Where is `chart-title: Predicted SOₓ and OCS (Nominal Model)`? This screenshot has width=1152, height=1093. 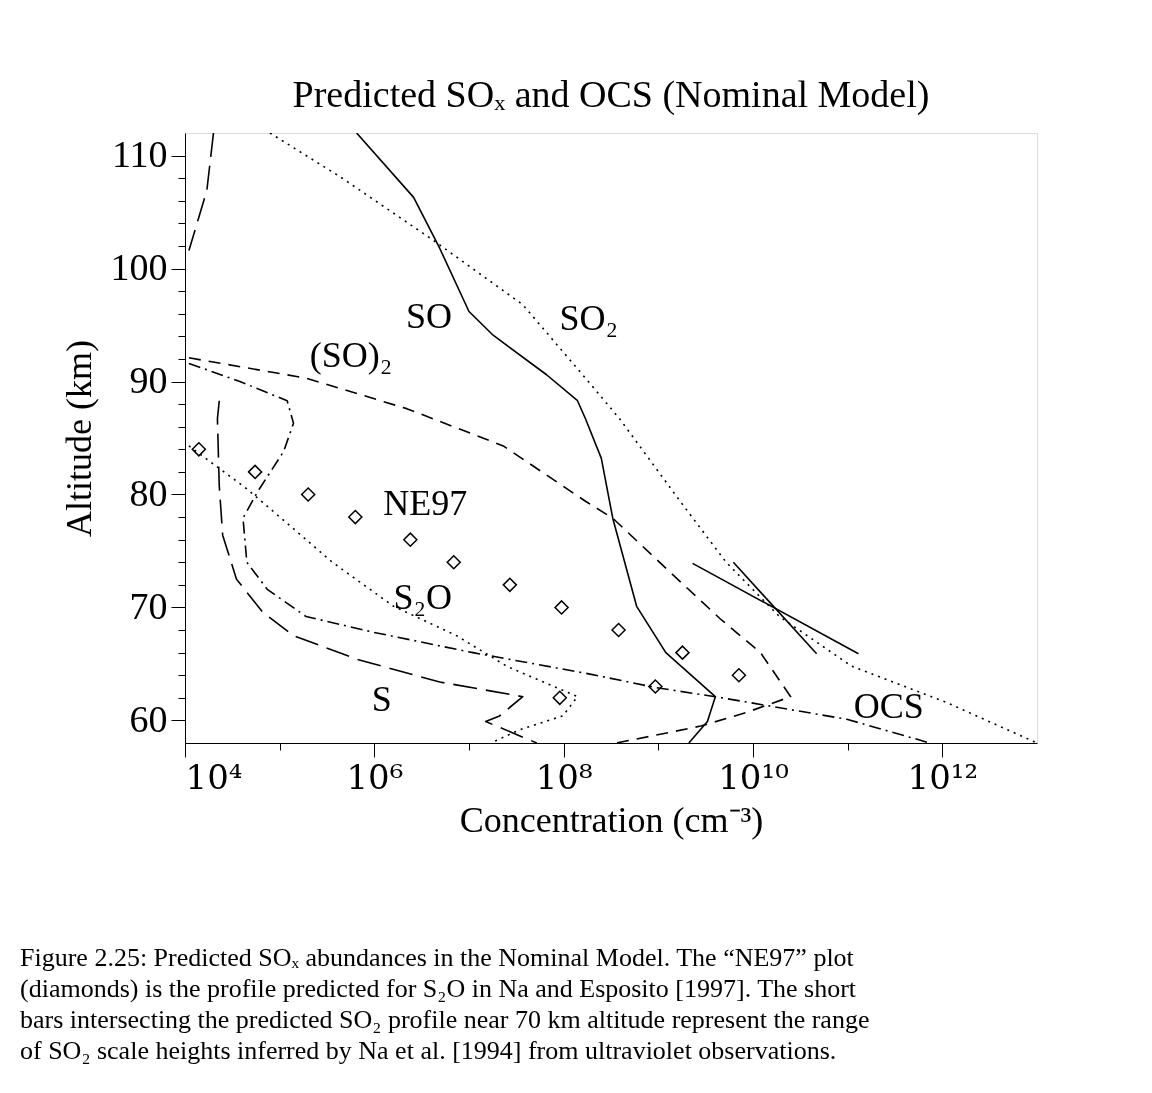
chart-title: Predicted SOₓ and OCS (Nominal Model) is located at coordinates (611, 94).